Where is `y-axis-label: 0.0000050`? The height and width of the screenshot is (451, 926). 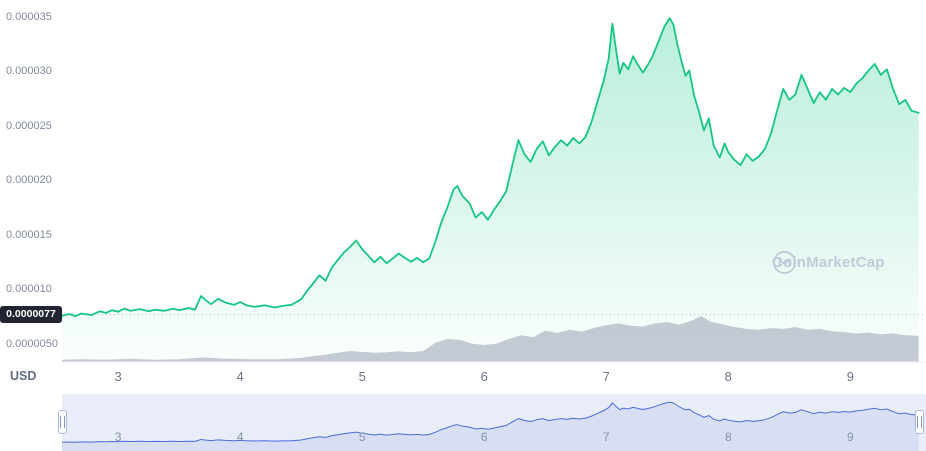
y-axis-label: 0.0000050 is located at coordinates (32, 343).